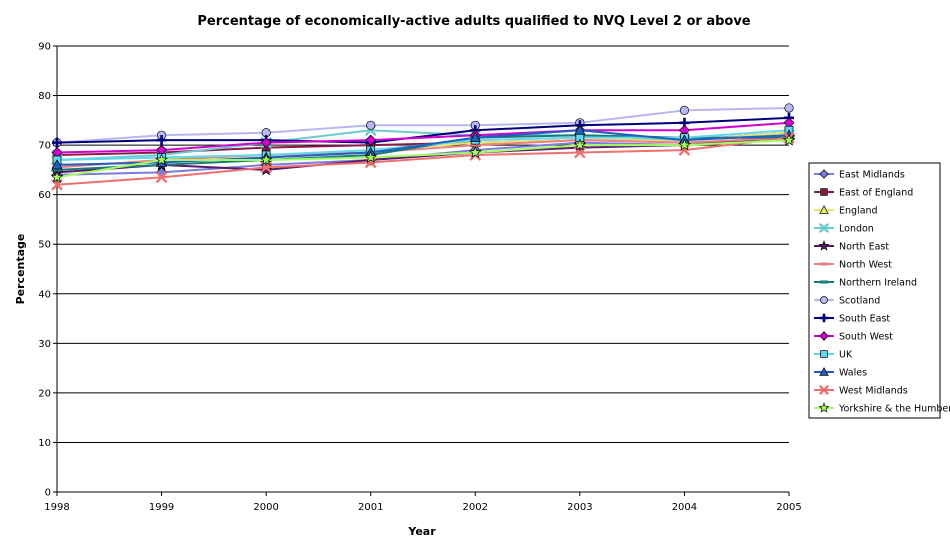 The image size is (950, 550). Describe the element at coordinates (44, 47) in the screenshot. I see `y-tick-label: 90` at that location.